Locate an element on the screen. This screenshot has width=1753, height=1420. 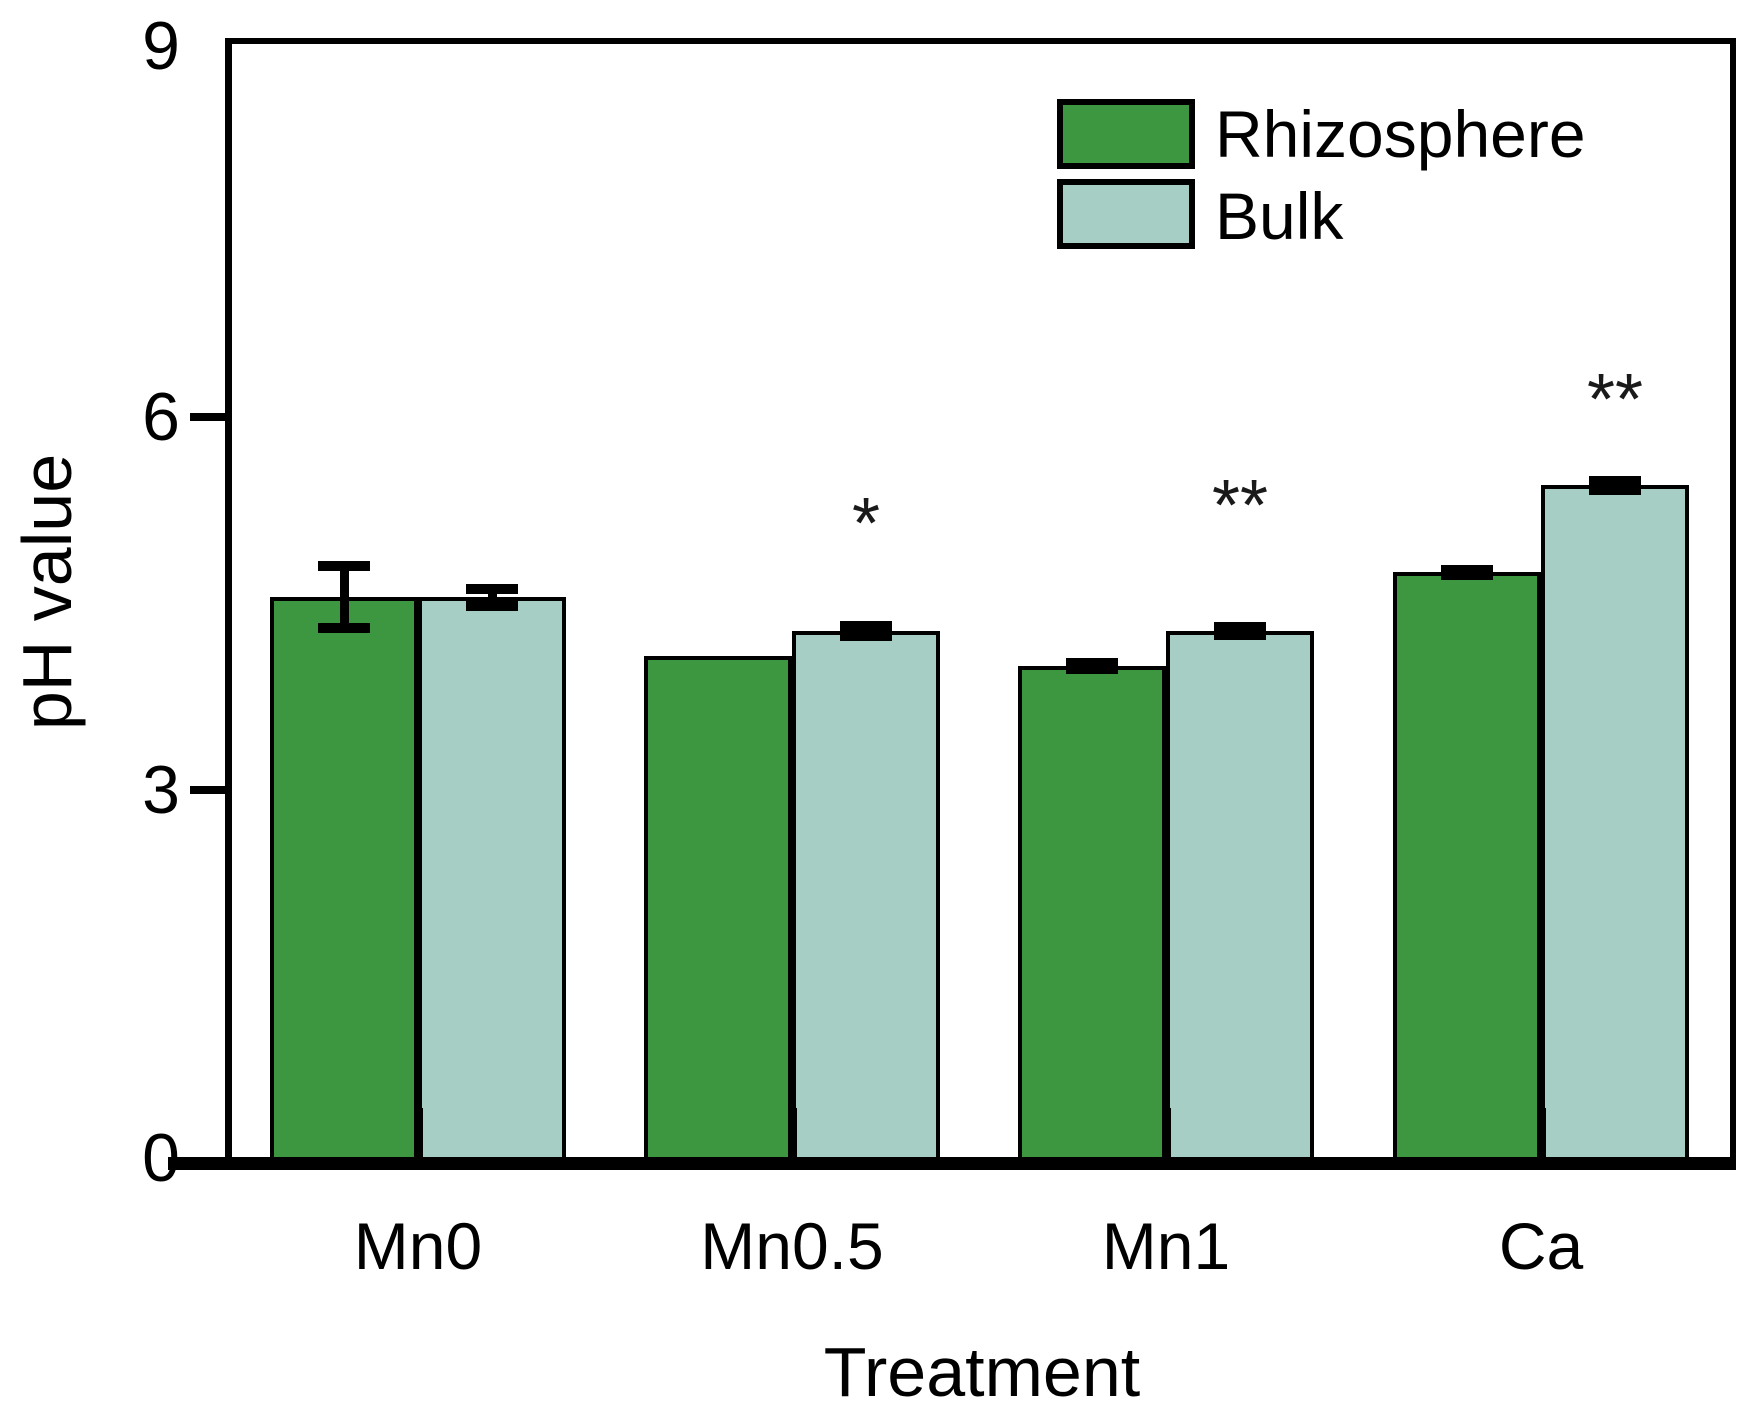
error-bar-cap-lower-bulk-Mn1 is located at coordinates (1240, 634).